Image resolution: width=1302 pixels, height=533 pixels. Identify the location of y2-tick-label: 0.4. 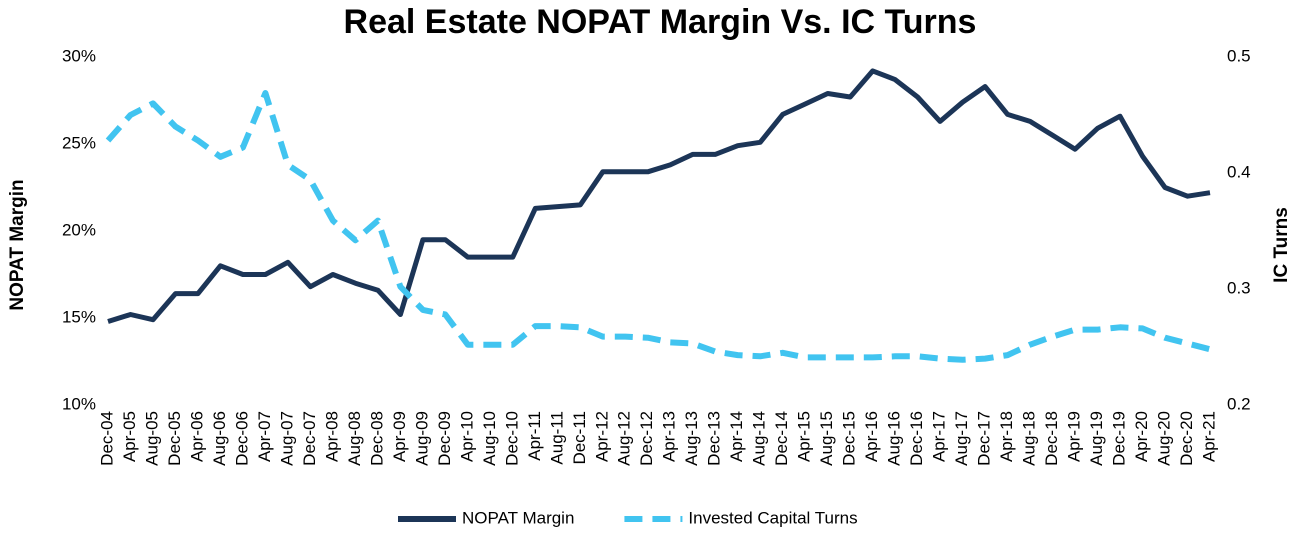
(1239, 171).